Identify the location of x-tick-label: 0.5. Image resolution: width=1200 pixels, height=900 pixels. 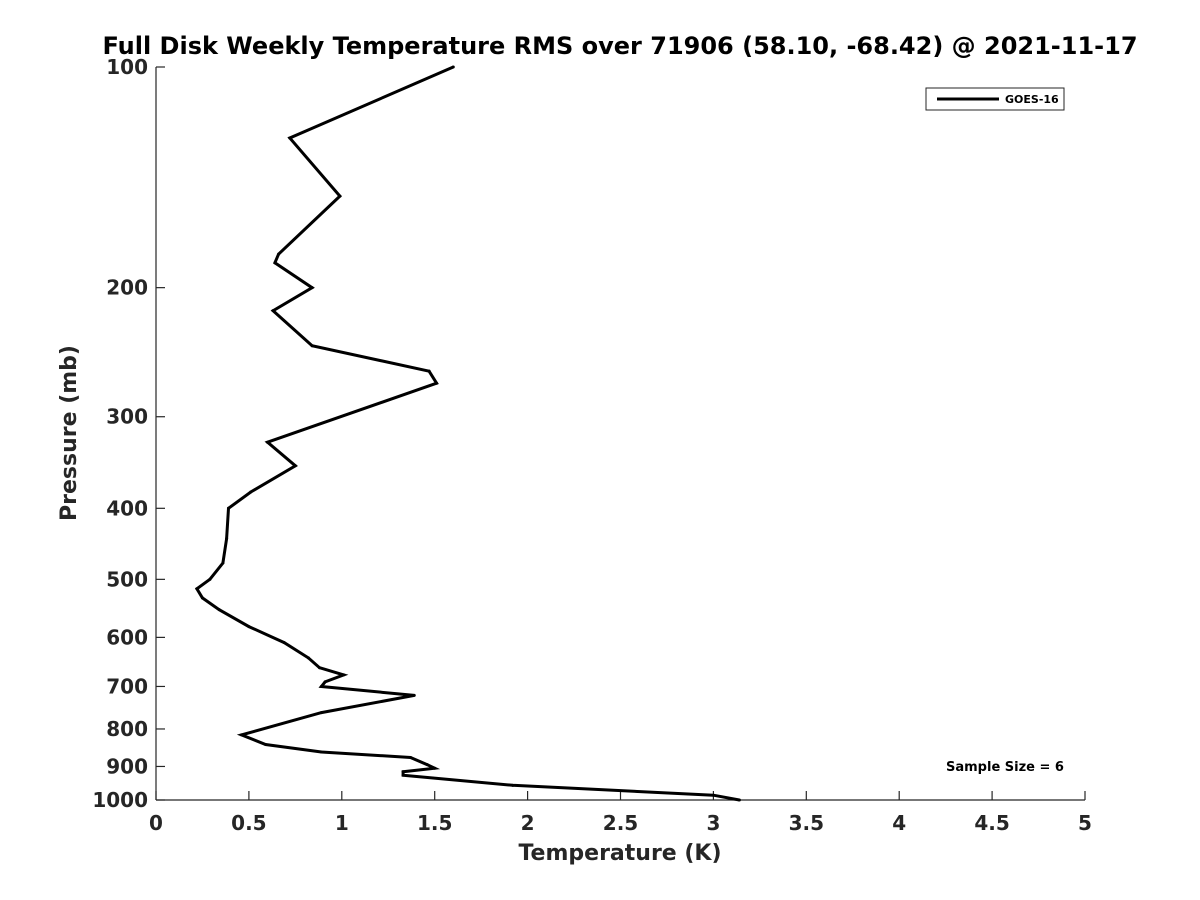
(248, 823).